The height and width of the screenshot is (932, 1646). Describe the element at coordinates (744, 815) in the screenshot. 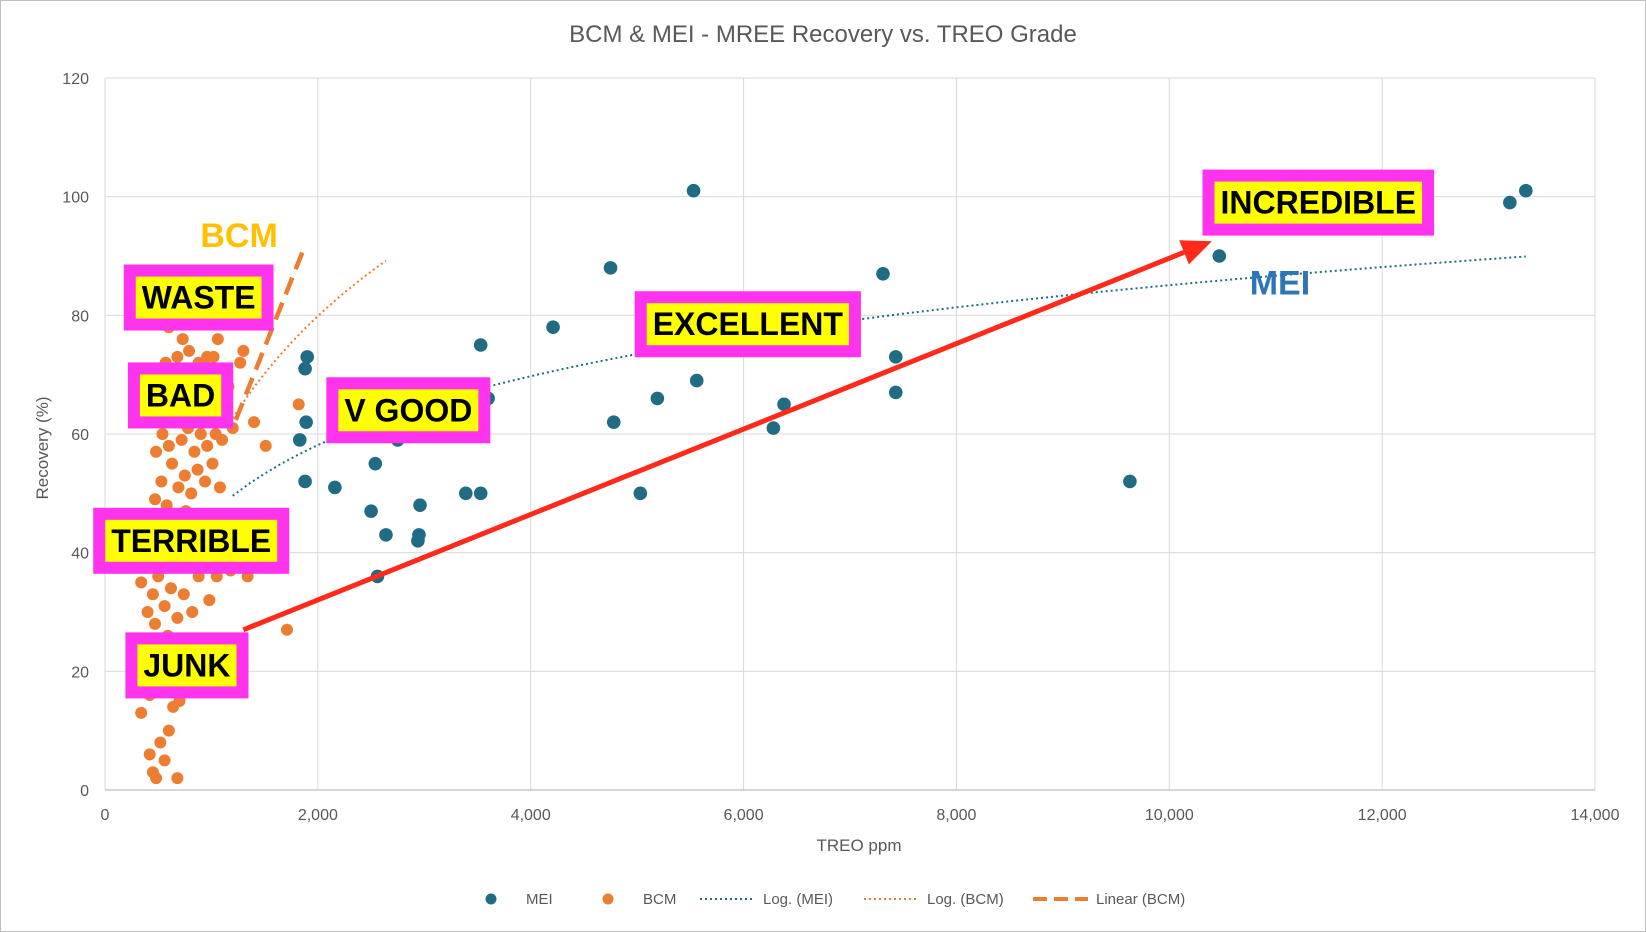

I see `x-tick-label: 6,000` at that location.